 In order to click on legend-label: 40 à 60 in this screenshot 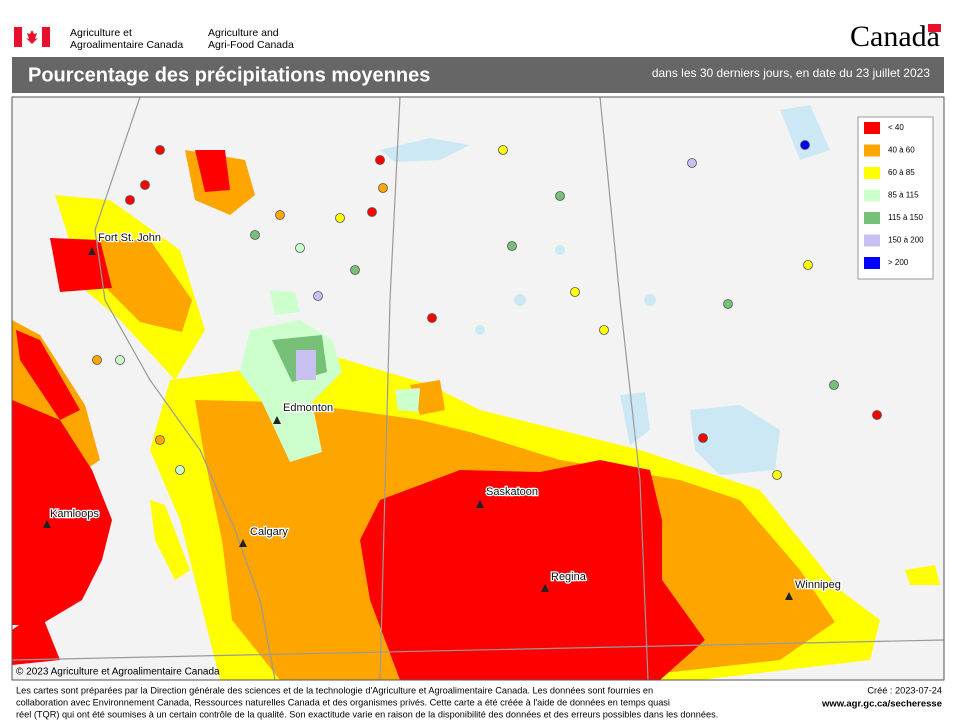, I will do `click(901, 150)`.